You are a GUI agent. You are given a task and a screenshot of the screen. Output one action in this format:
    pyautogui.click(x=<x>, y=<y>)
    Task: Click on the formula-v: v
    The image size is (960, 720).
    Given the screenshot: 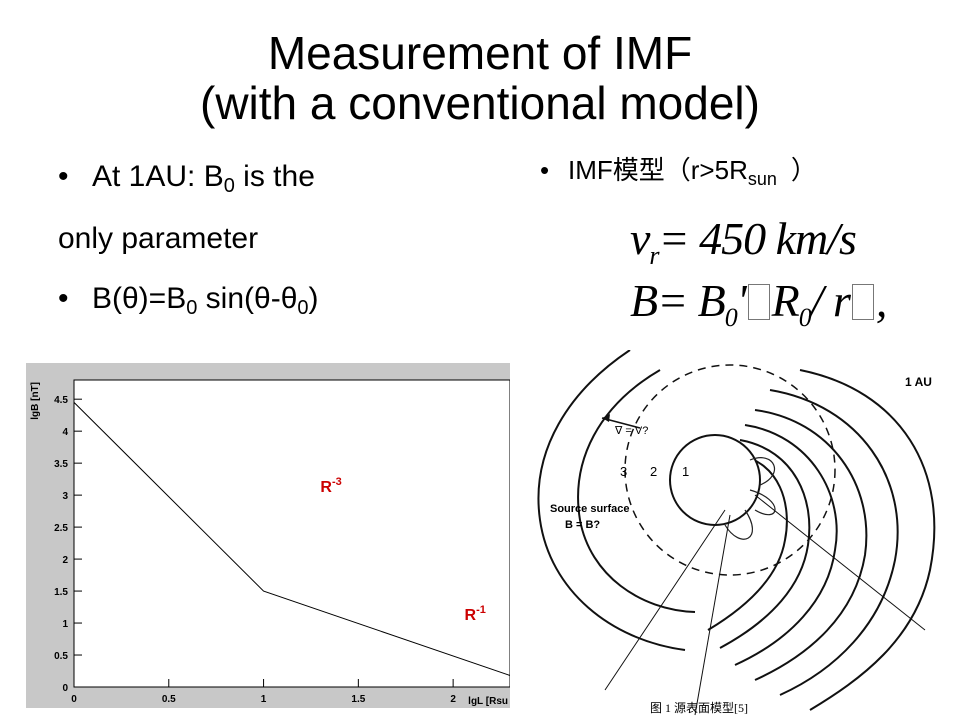 What is the action you would take?
    pyautogui.click(x=640, y=238)
    